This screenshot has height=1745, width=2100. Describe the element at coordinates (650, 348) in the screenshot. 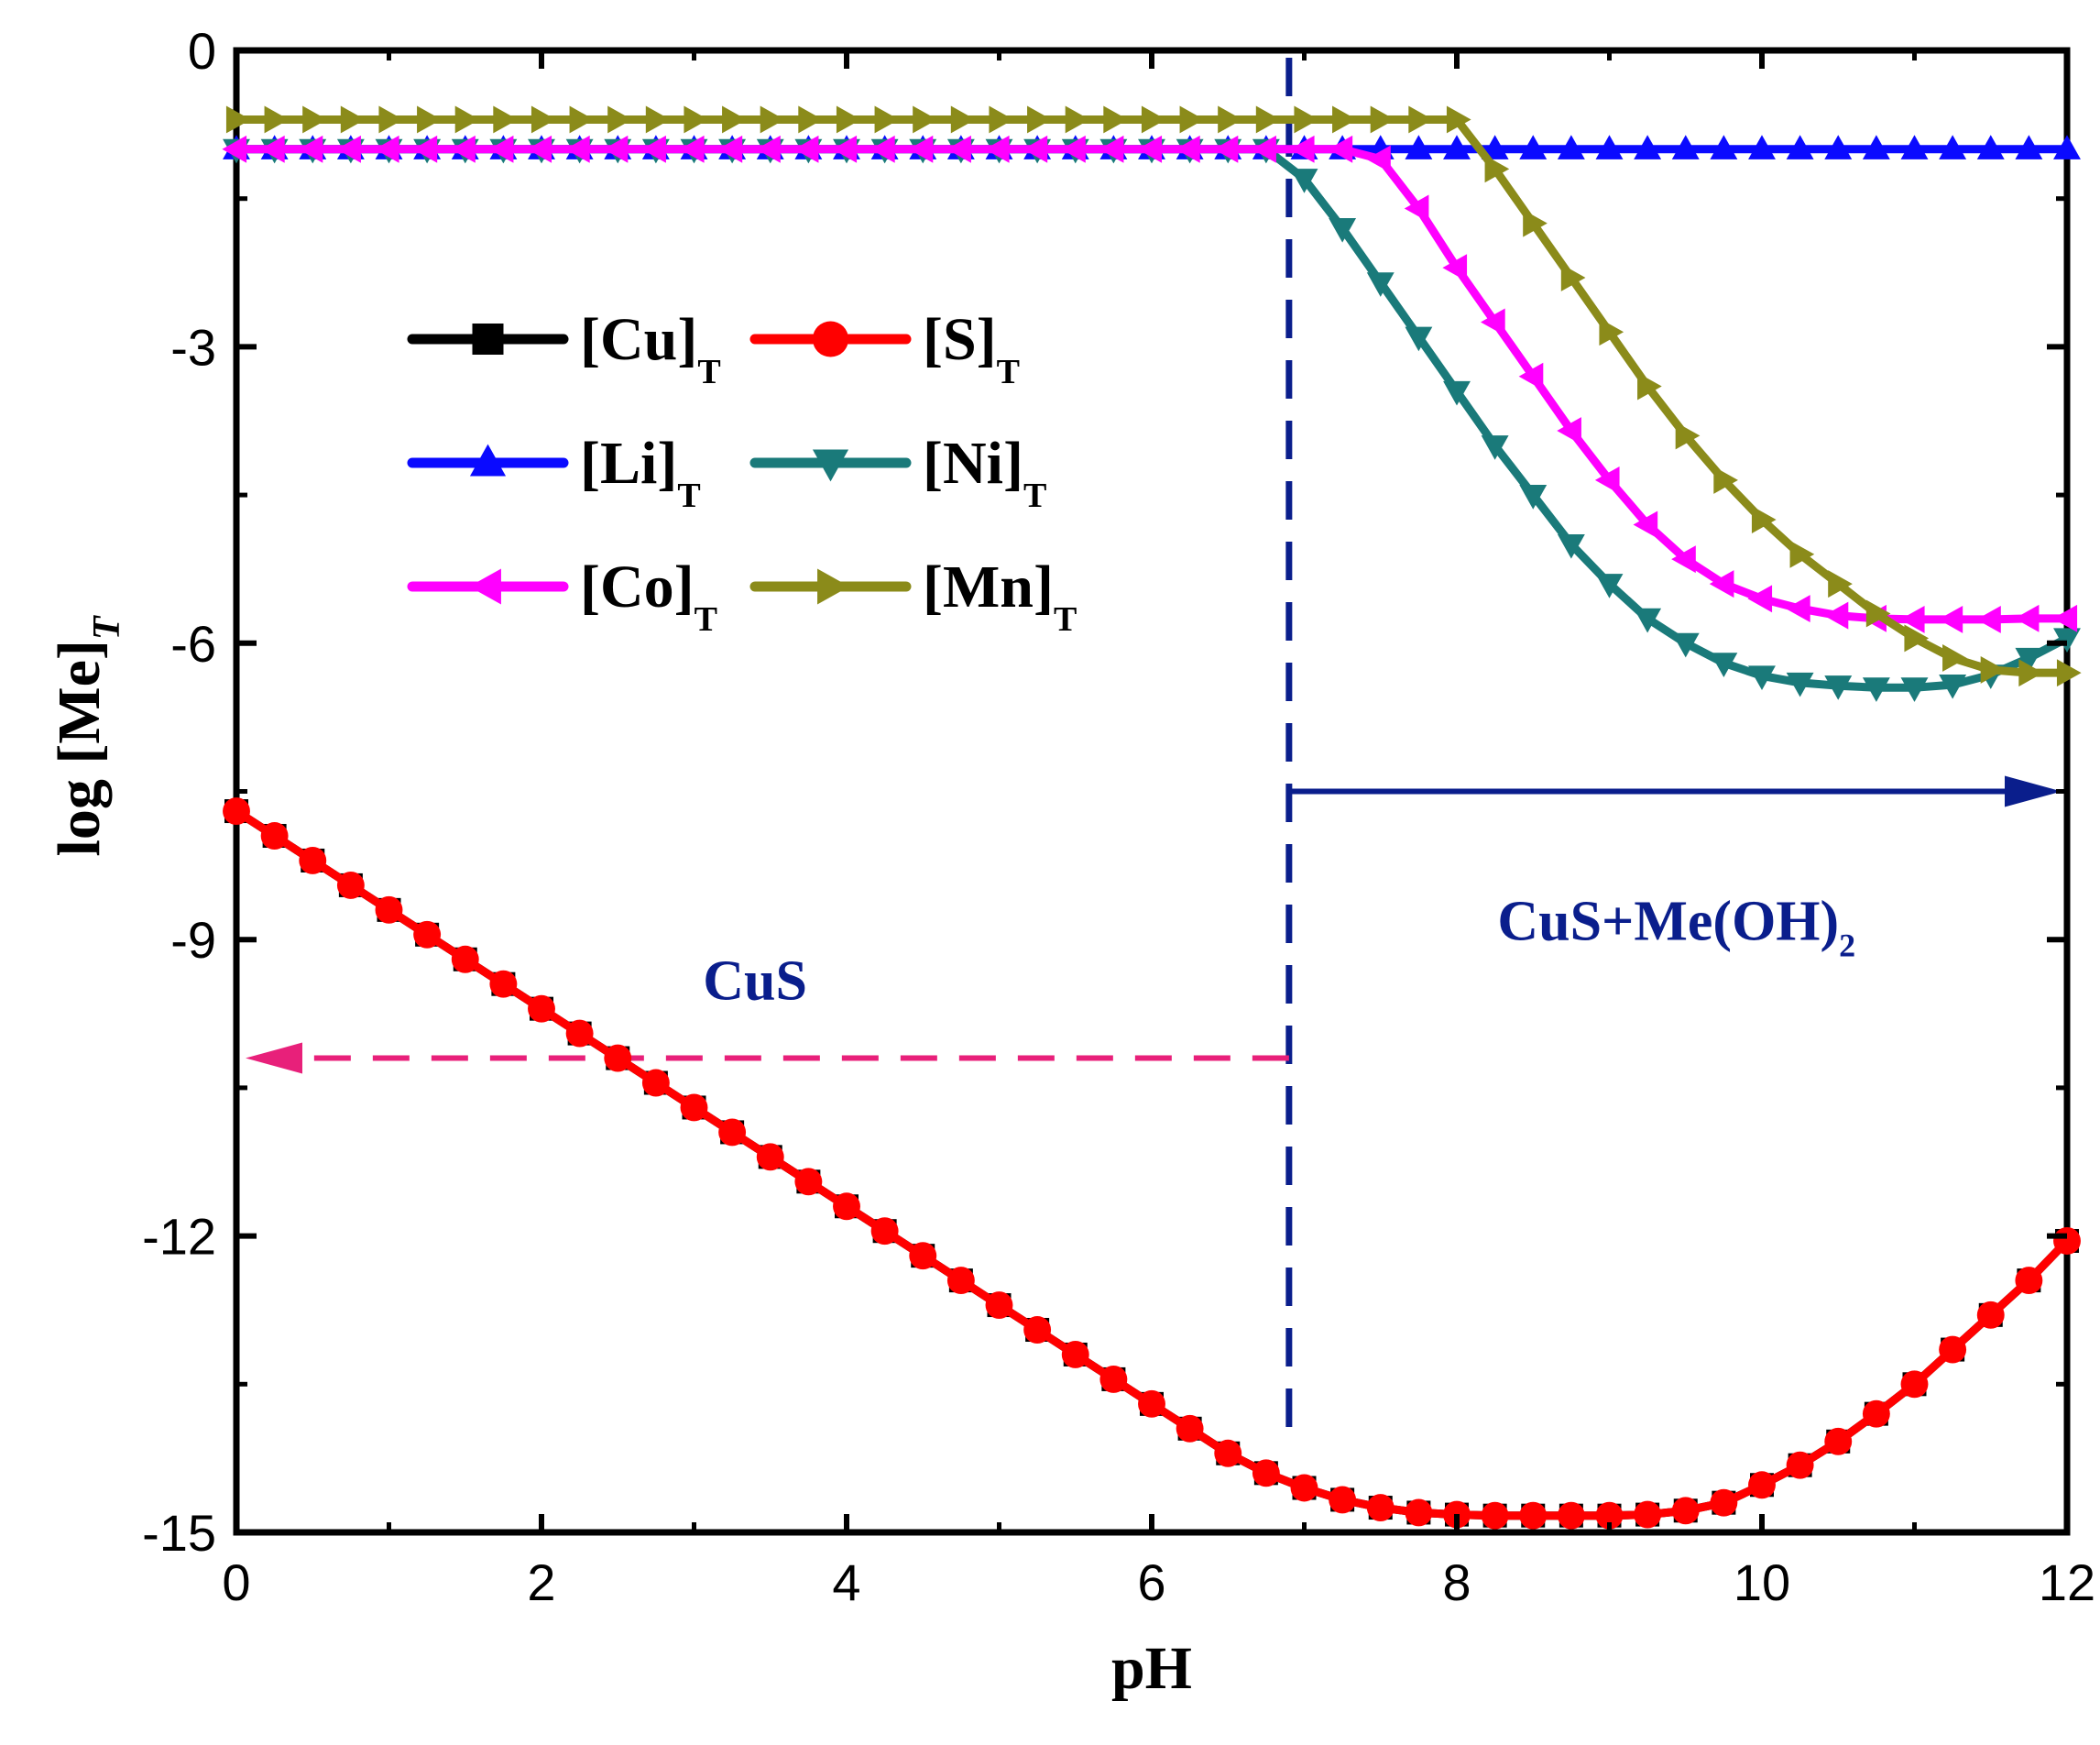

I see `legend-cu-label: [Cu]T` at that location.